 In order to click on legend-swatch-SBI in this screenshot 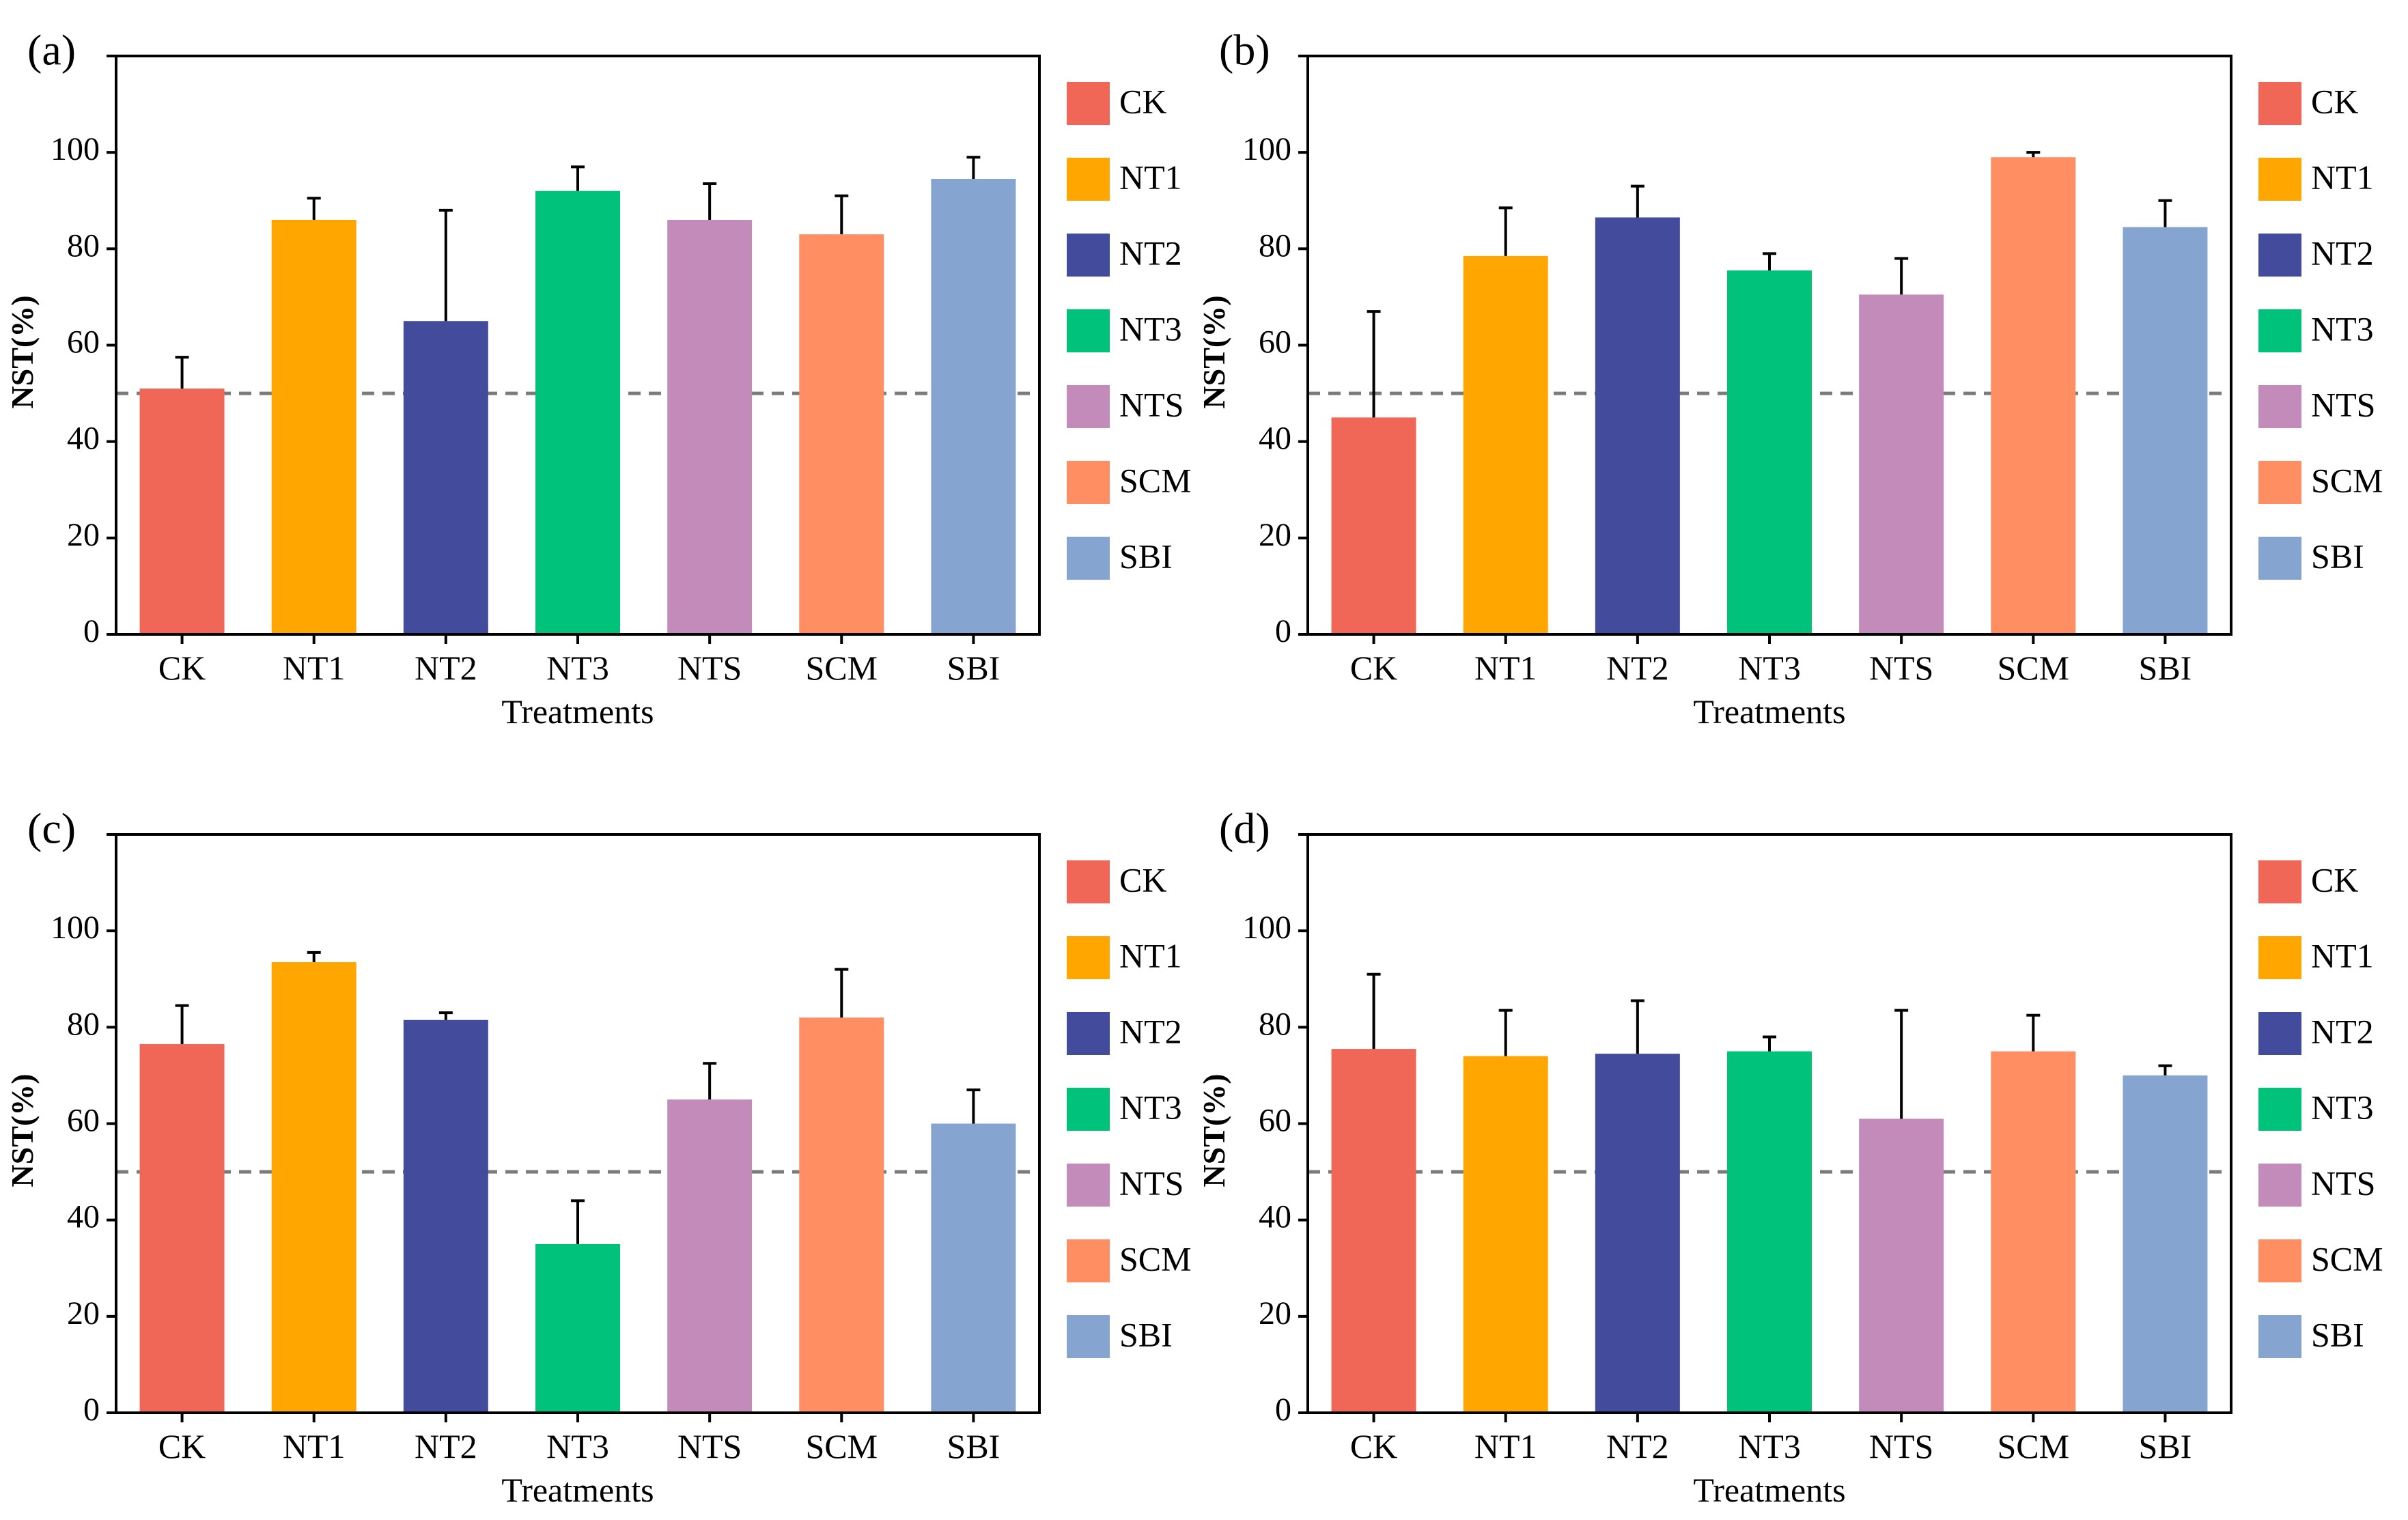, I will do `click(1088, 559)`.